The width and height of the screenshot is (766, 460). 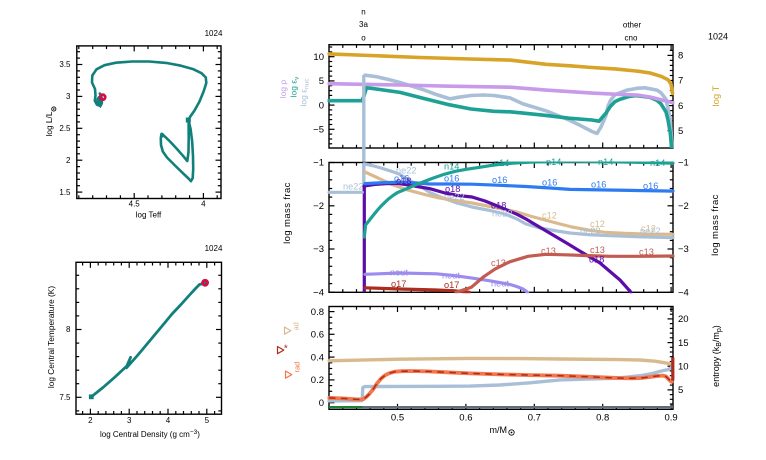 I want to click on svg-text: 6, so click(x=680, y=106).